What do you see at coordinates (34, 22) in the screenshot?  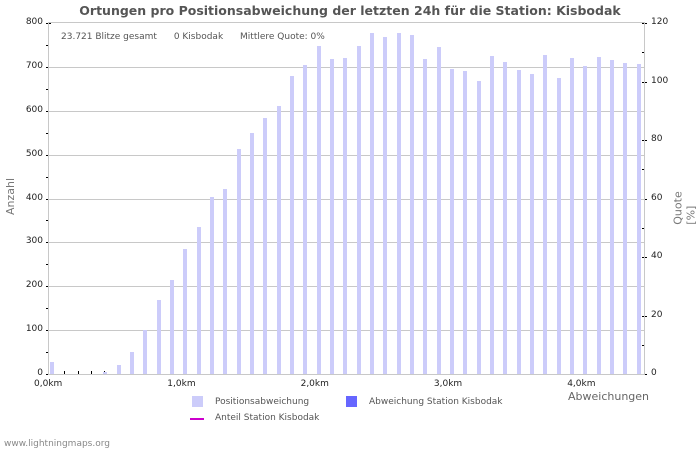 I see `y-tick-label: 800` at bounding box center [34, 22].